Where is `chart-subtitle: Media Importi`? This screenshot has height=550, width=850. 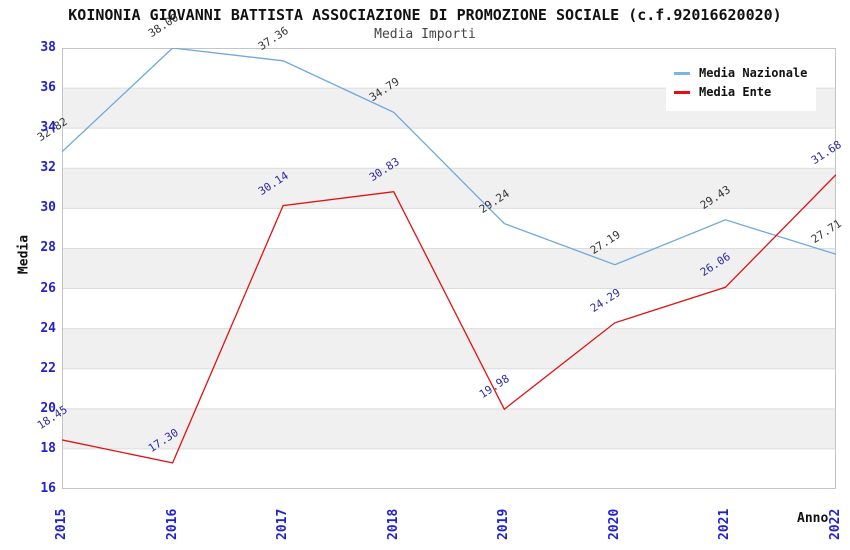 chart-subtitle: Media Importi is located at coordinates (425, 34).